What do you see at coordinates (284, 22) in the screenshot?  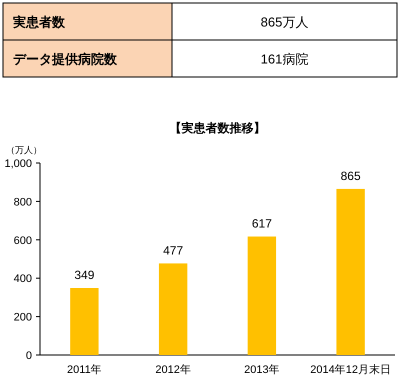 I see `text: 865万人` at bounding box center [284, 22].